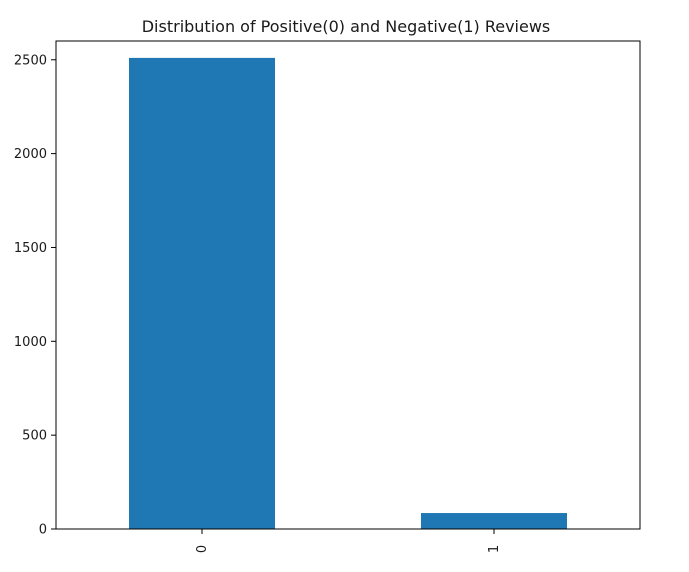 The height and width of the screenshot is (572, 689). What do you see at coordinates (30, 154) in the screenshot?
I see `y-tick-label: 2000` at bounding box center [30, 154].